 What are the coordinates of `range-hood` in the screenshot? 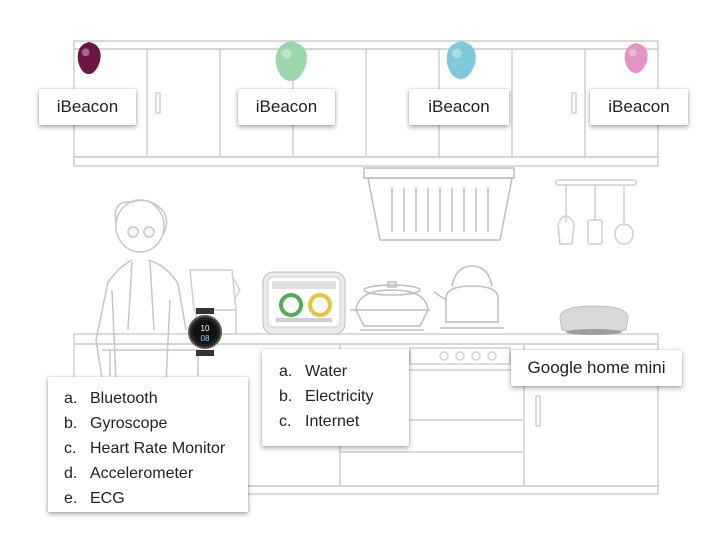 It's located at (439, 204).